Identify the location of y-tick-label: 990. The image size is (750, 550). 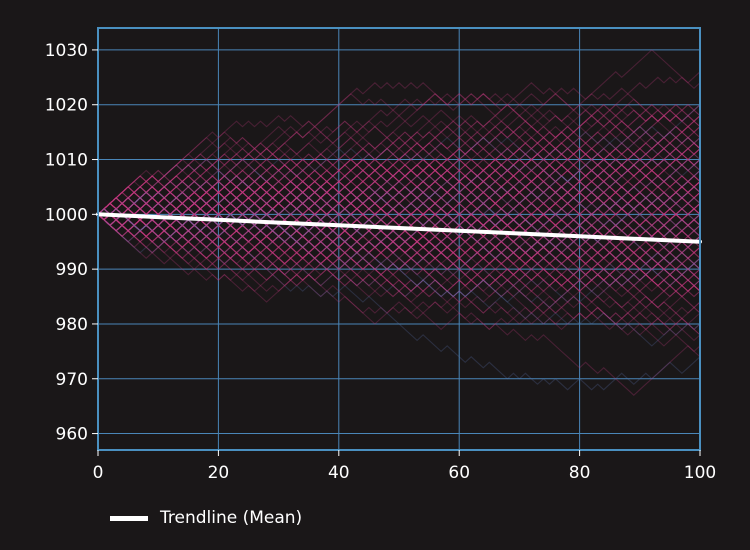
(72, 270).